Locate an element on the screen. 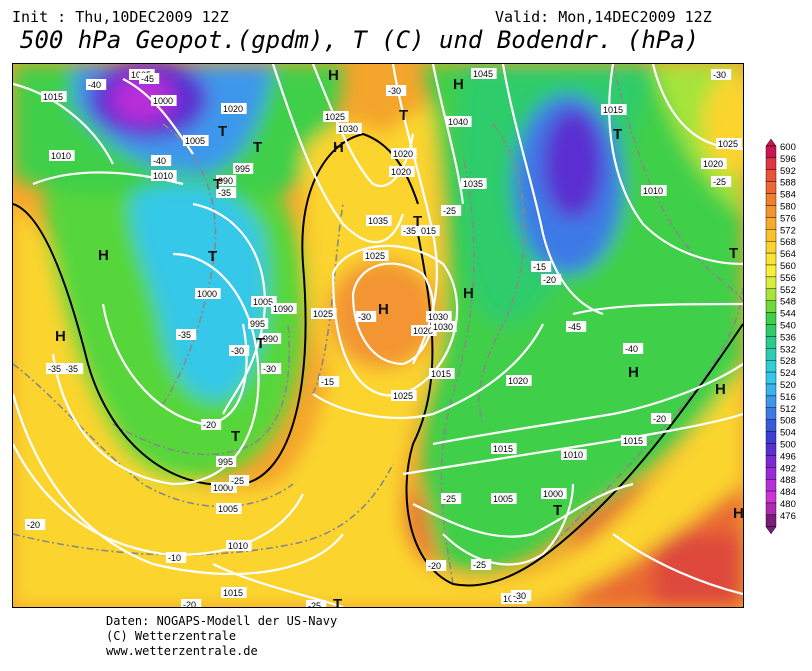 The height and width of the screenshot is (671, 812). legend-value: 600 is located at coordinates (788, 147).